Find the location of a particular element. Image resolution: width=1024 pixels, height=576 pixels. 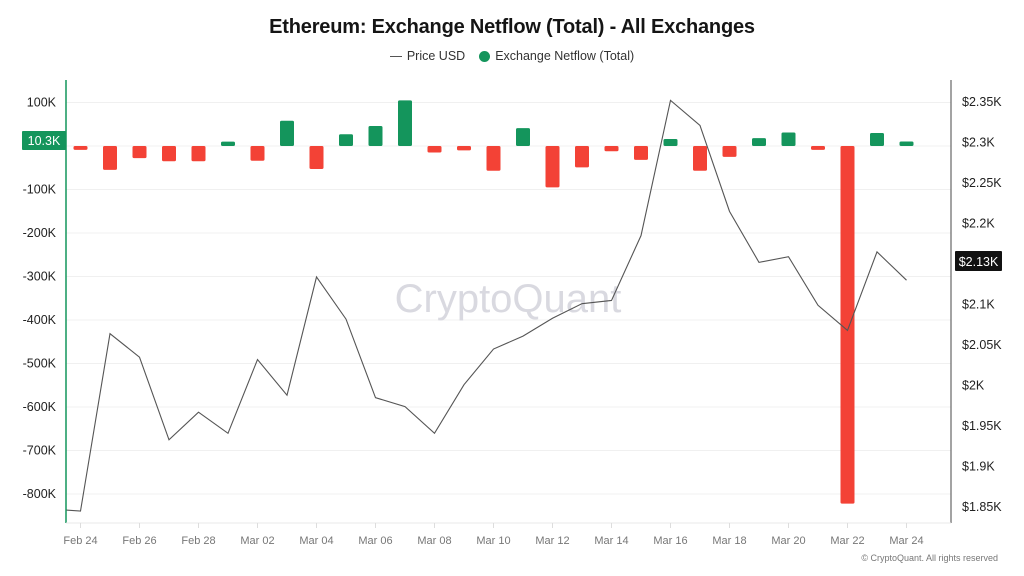

x-tick-label: Feb 28 is located at coordinates (198, 541).